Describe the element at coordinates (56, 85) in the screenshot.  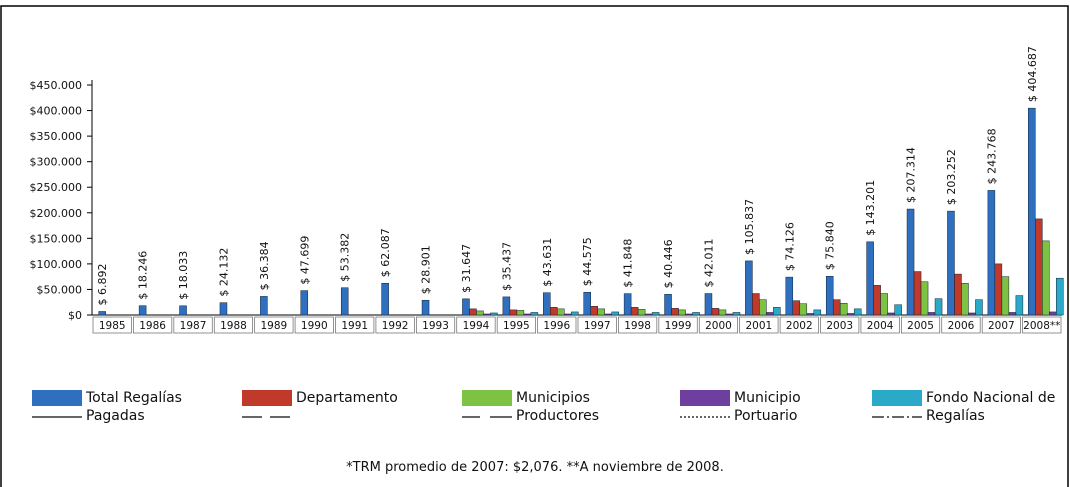
I see `y-tick-label: $450.000` at that location.